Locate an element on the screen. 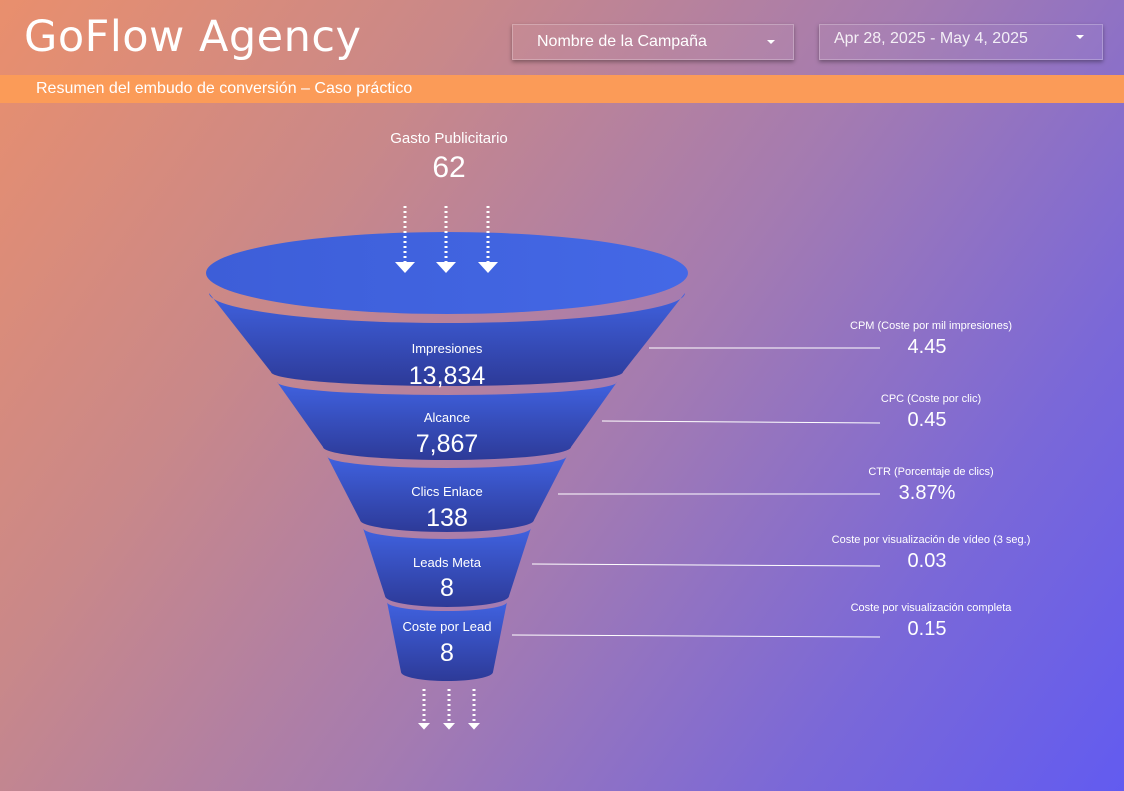  ad-spend-value: 62 is located at coordinates (448, 167).